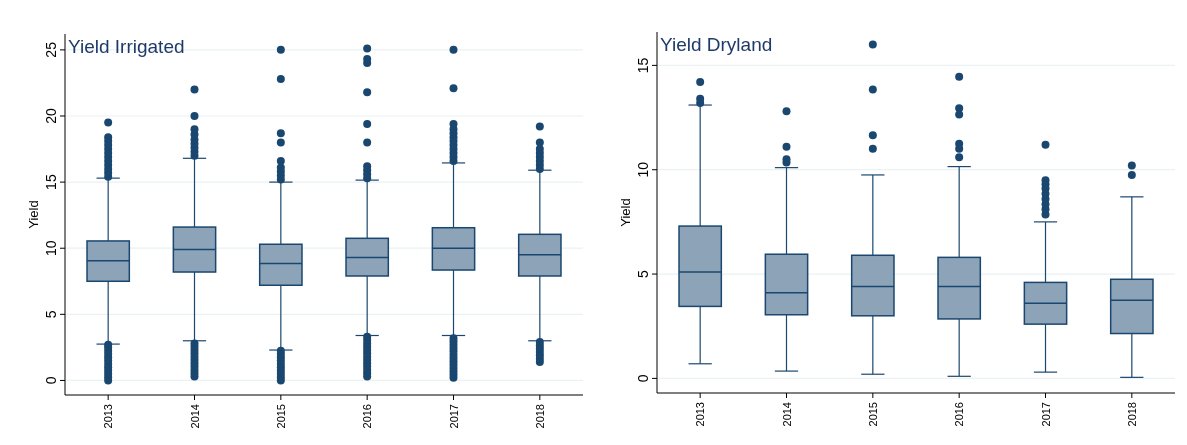 The height and width of the screenshot is (445, 1187). Describe the element at coordinates (51, 49) in the screenshot. I see `y-tick-label: 25` at that location.